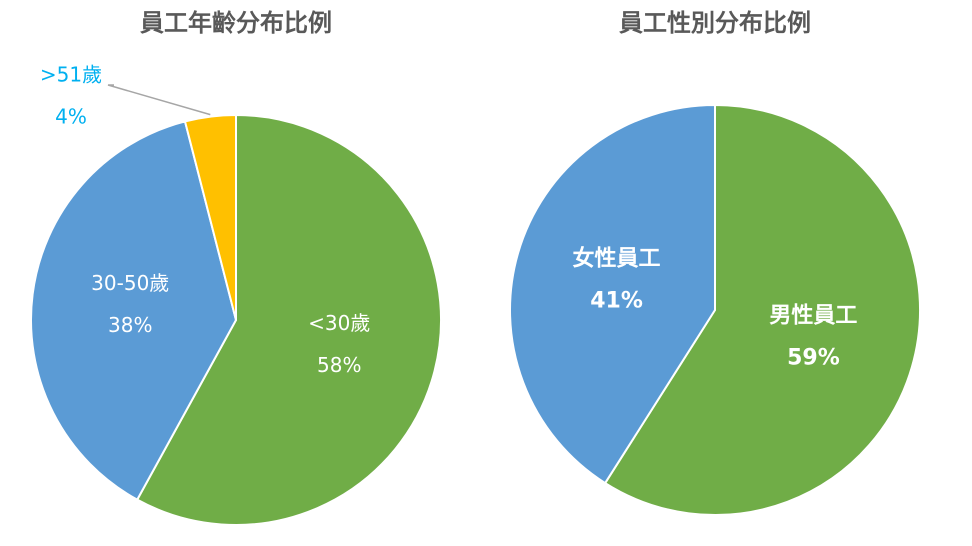 The width and height of the screenshot is (972, 546). I want to click on slice-category-label: 女性員工, so click(617, 258).